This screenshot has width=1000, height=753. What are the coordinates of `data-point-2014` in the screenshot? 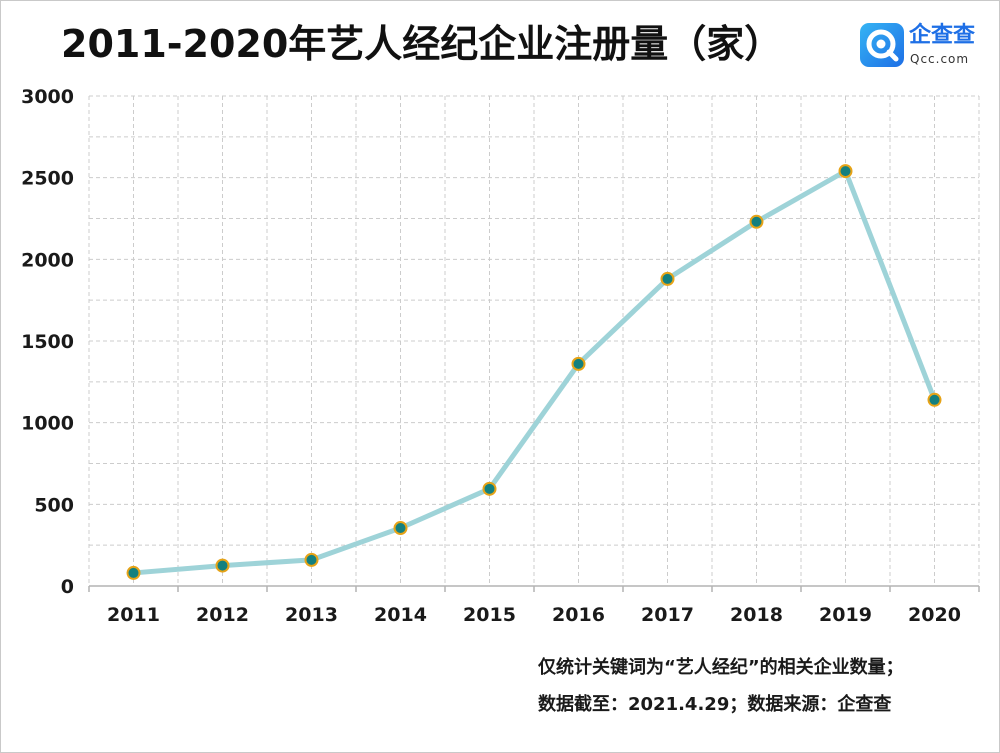 It's located at (400, 528).